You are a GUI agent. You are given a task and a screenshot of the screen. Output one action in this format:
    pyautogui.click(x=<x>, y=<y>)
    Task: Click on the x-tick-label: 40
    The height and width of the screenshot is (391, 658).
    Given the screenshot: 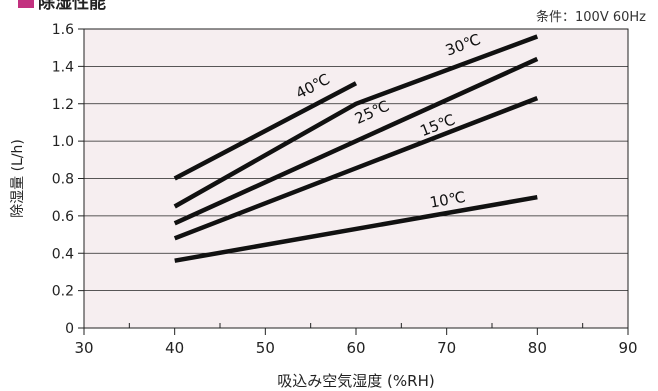 What is the action you would take?
    pyautogui.click(x=174, y=348)
    